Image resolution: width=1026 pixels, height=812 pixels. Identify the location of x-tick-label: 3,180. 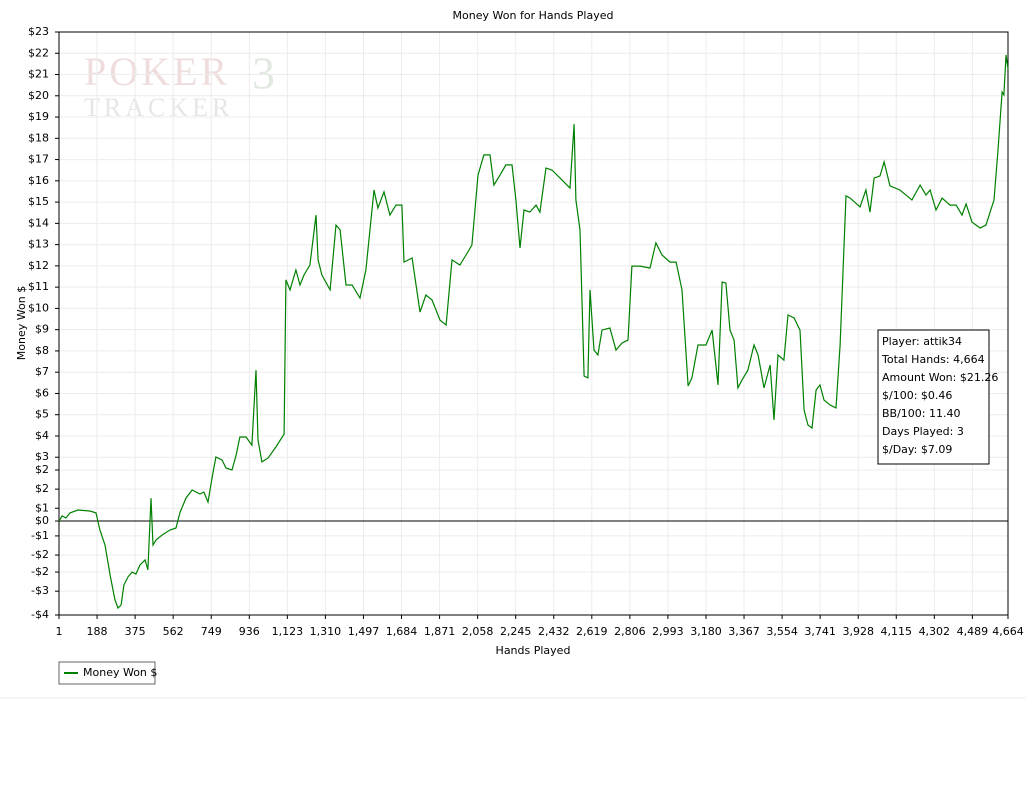
(706, 631).